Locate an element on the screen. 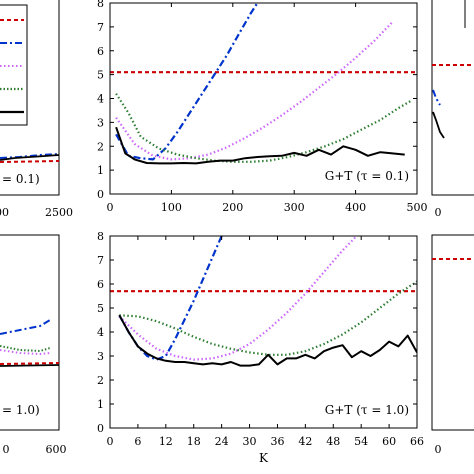  right-bottom-xtick: 0 is located at coordinates (438, 449).